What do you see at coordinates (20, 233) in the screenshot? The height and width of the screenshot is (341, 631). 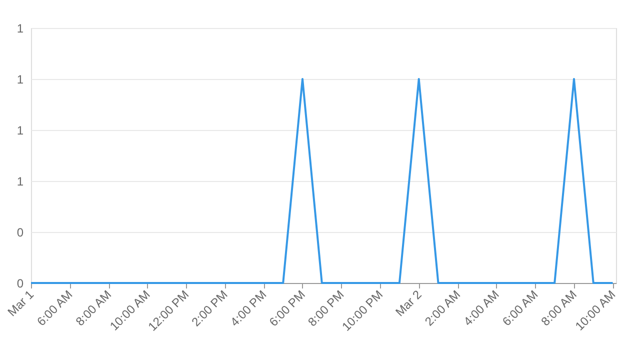 I see `y-tick-label: 0` at bounding box center [20, 233].